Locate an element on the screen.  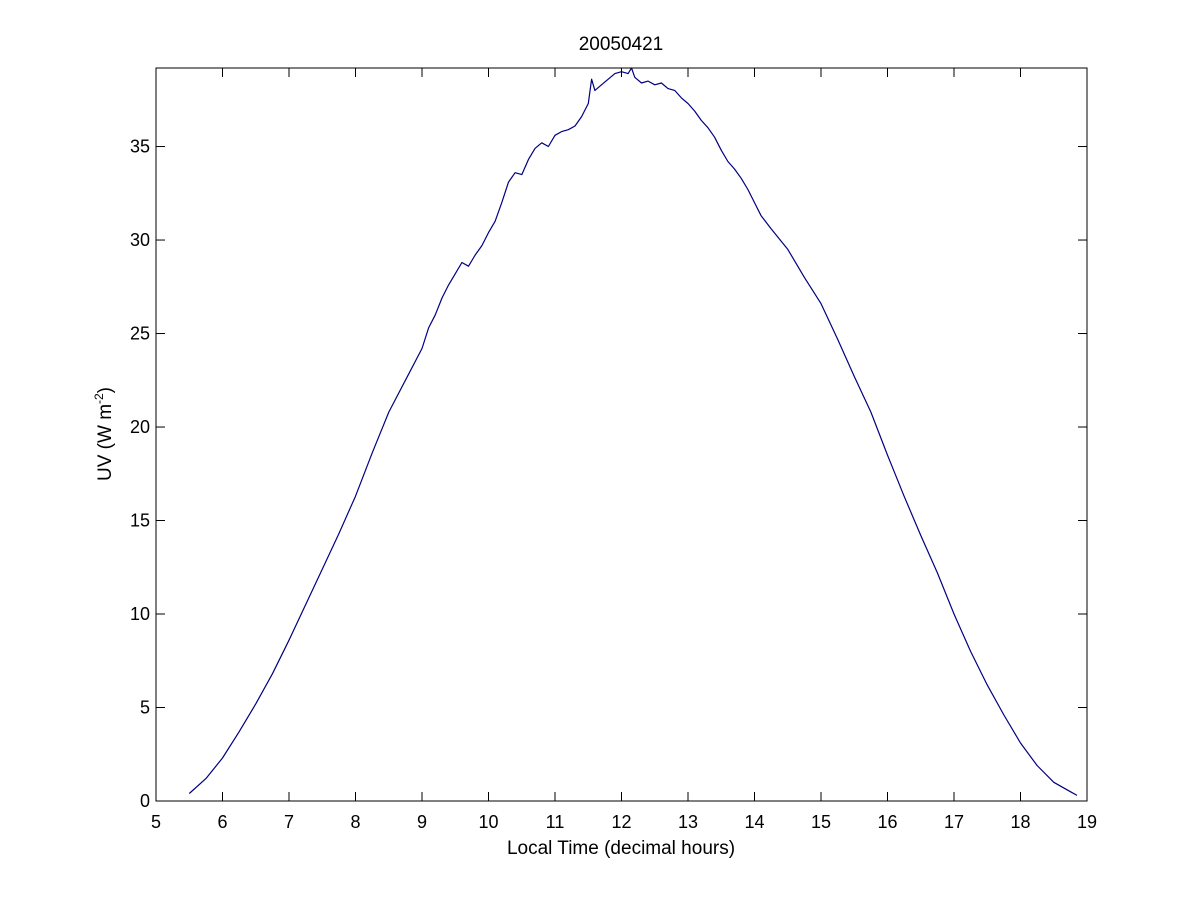
x-tick-label-7: 12 is located at coordinates (621, 822).